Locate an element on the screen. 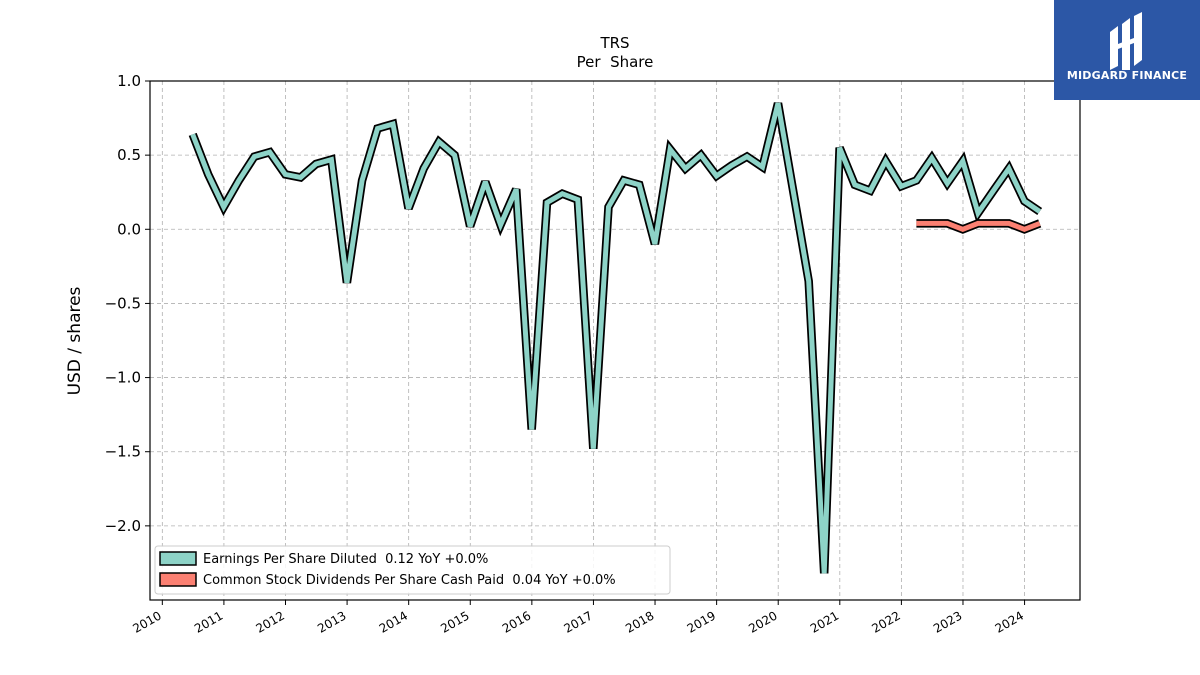 This screenshot has height=675, width=1200. x-tick-label: 2012 is located at coordinates (270, 621).